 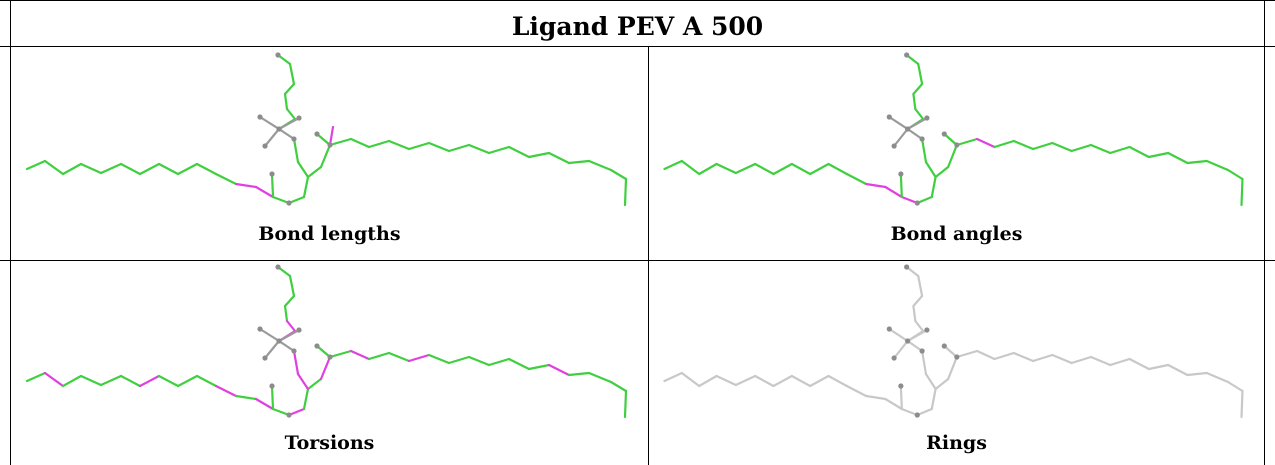 What do you see at coordinates (956, 234) in the screenshot?
I see `panel-caption: Bond angles` at bounding box center [956, 234].